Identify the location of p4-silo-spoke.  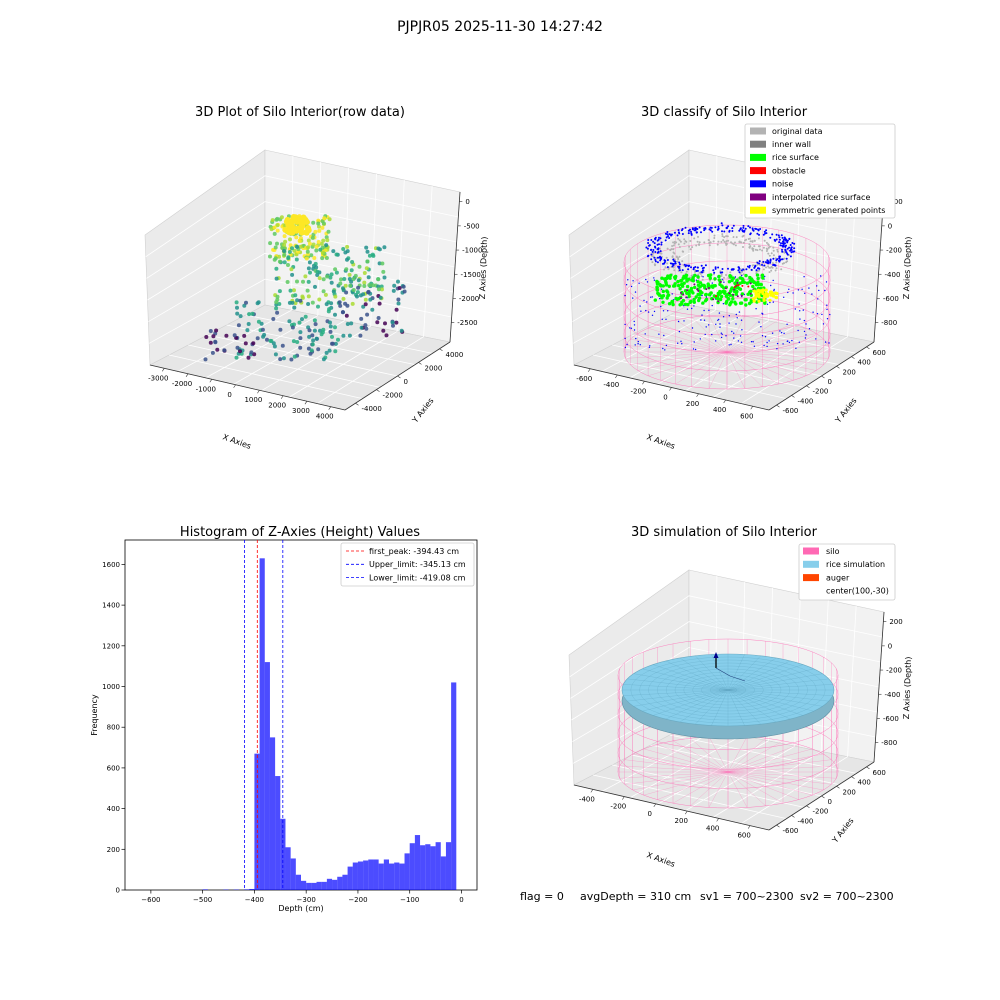
(693, 785).